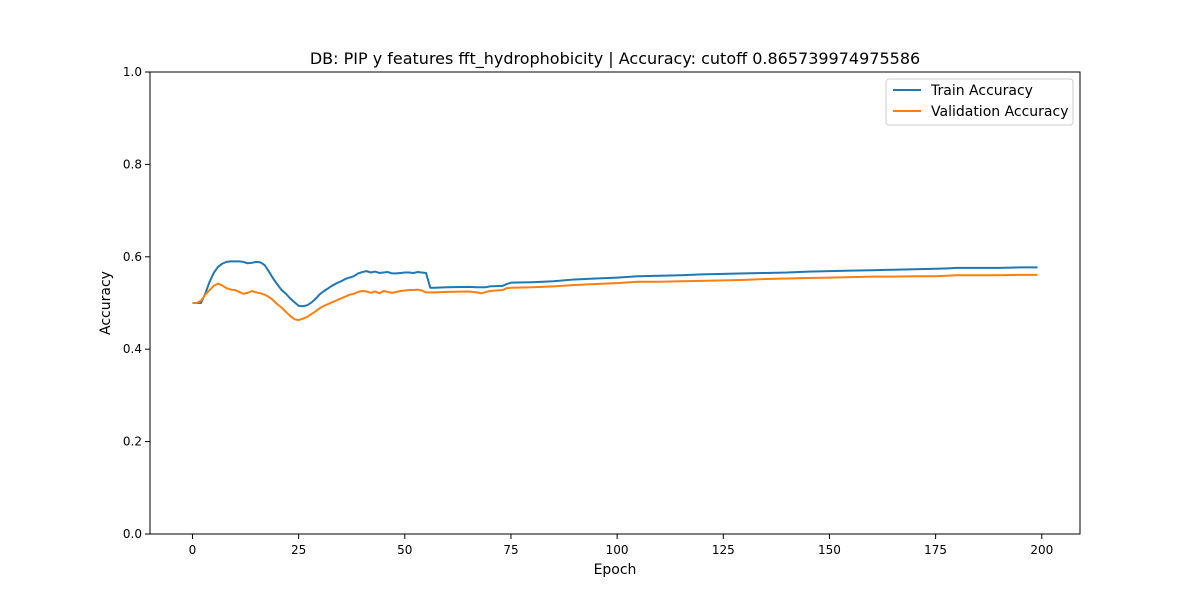  Describe the element at coordinates (935, 550) in the screenshot. I see `x-tick-label: 175` at that location.